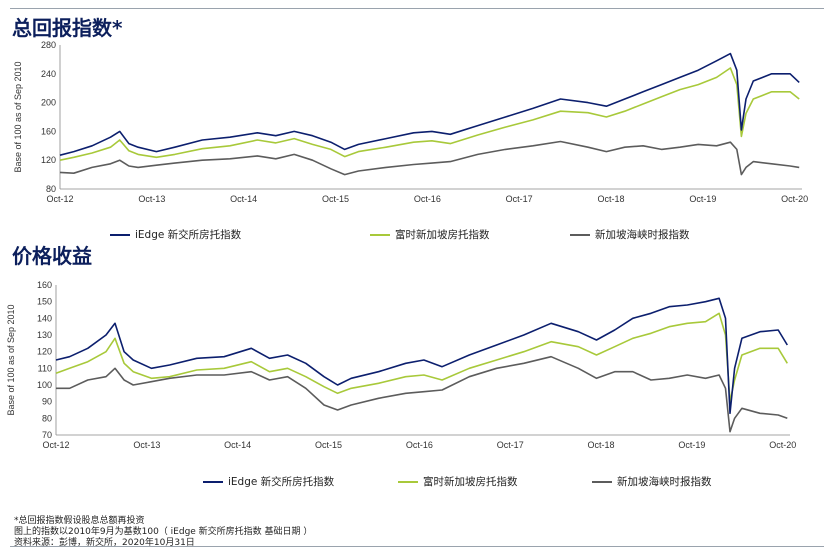 The height and width of the screenshot is (548, 832). What do you see at coordinates (44, 318) in the screenshot?
I see `y-tick-label: 140` at bounding box center [44, 318].